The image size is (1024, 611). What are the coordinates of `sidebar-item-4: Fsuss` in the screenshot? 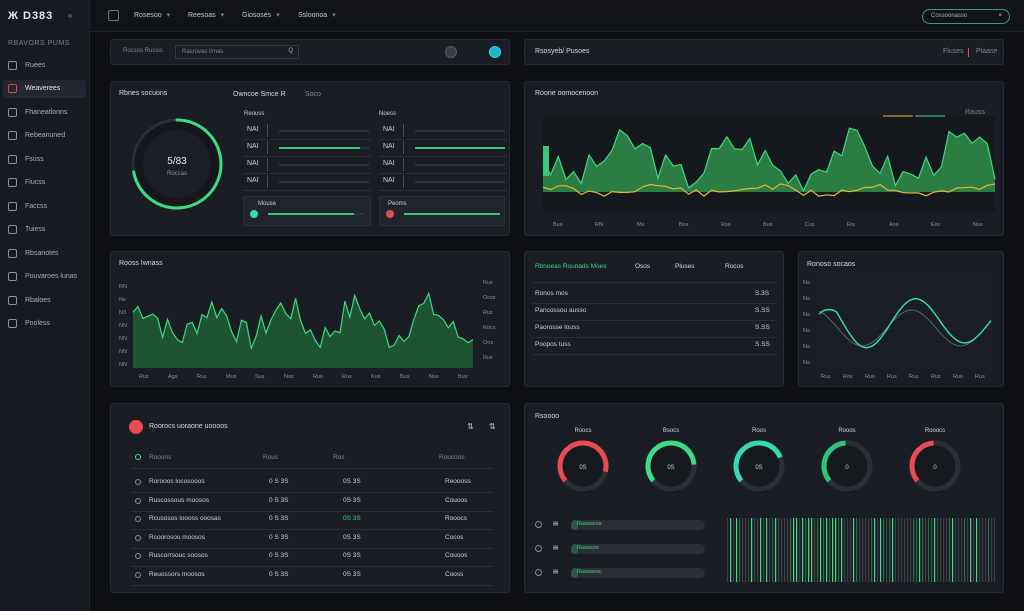 It's located at (44, 159).